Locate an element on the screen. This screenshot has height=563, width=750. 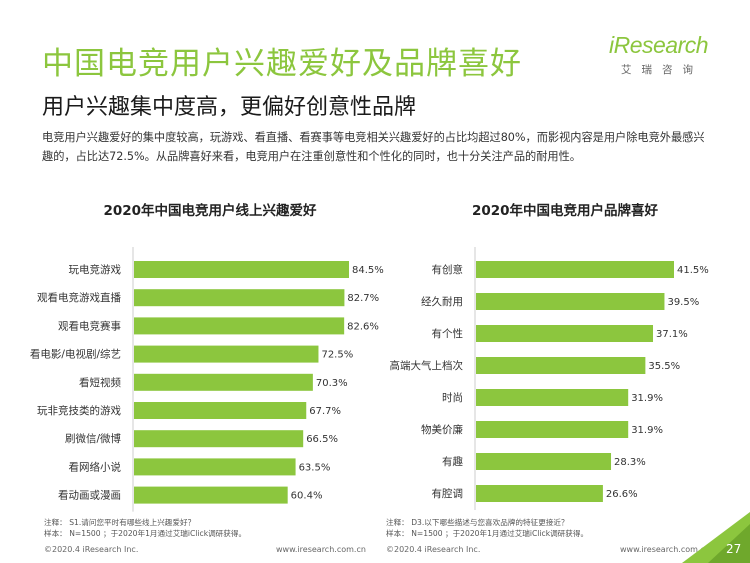
category-label: 玩非竞技类的游戏 is located at coordinates (79, 410).